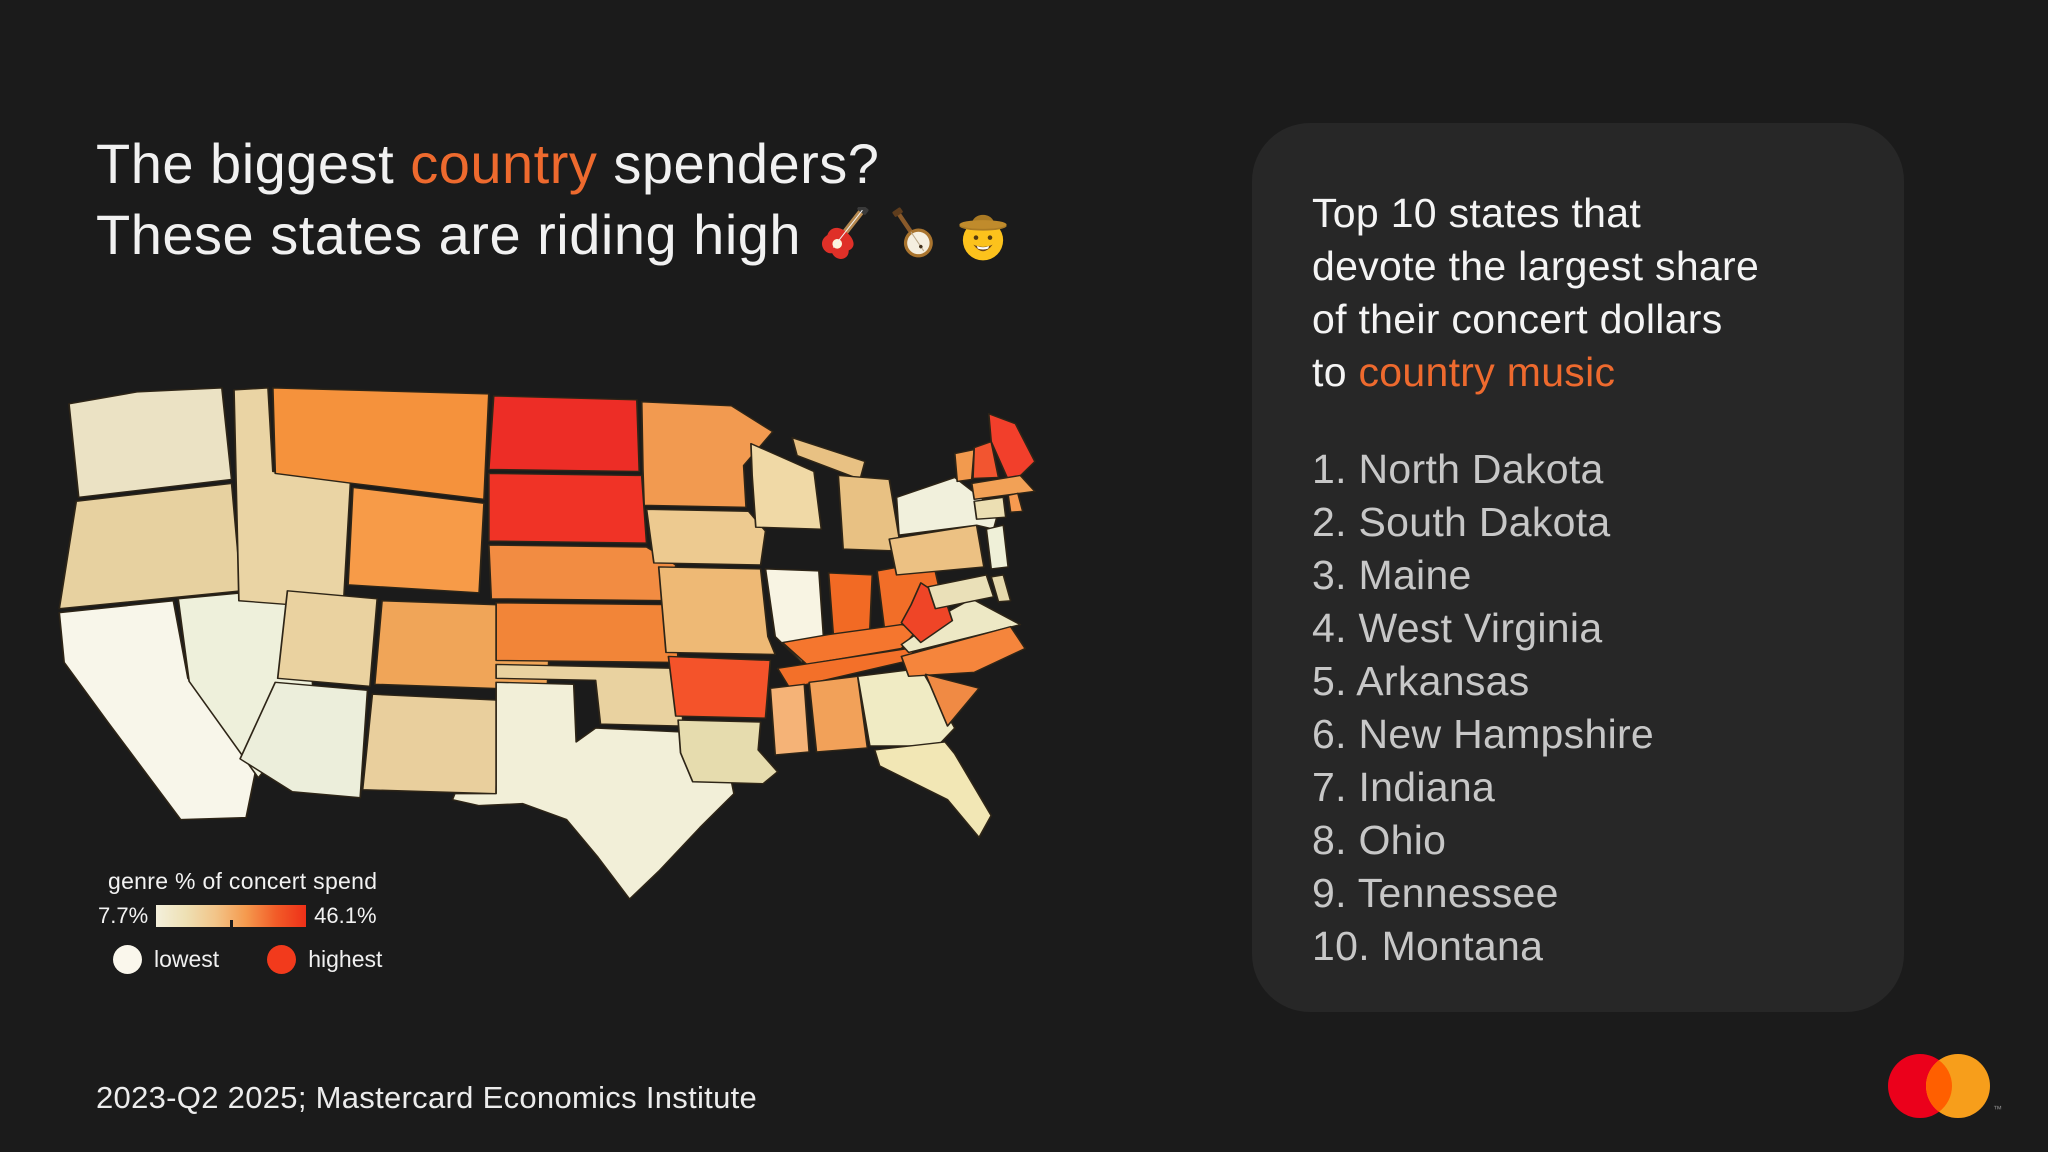 The height and width of the screenshot is (1152, 2048). What do you see at coordinates (150, 443) in the screenshot?
I see `state-WA: Washington` at bounding box center [150, 443].